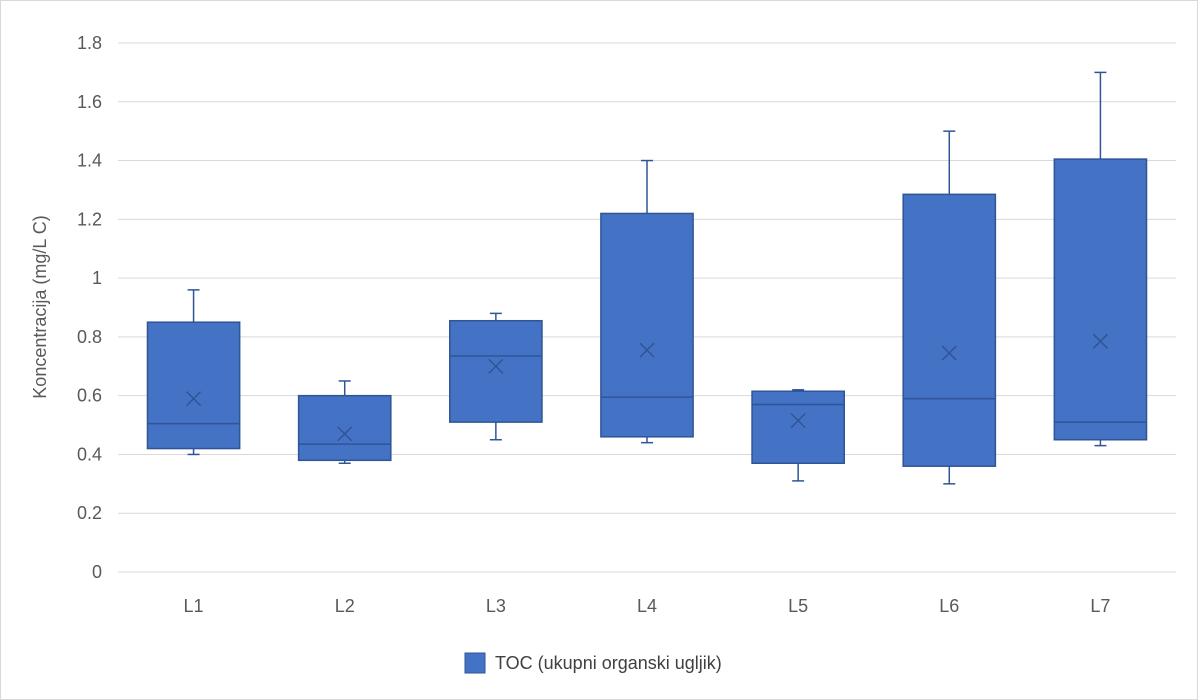 The height and width of the screenshot is (700, 1198). I want to click on x-tick-label: L1, so click(194, 606).